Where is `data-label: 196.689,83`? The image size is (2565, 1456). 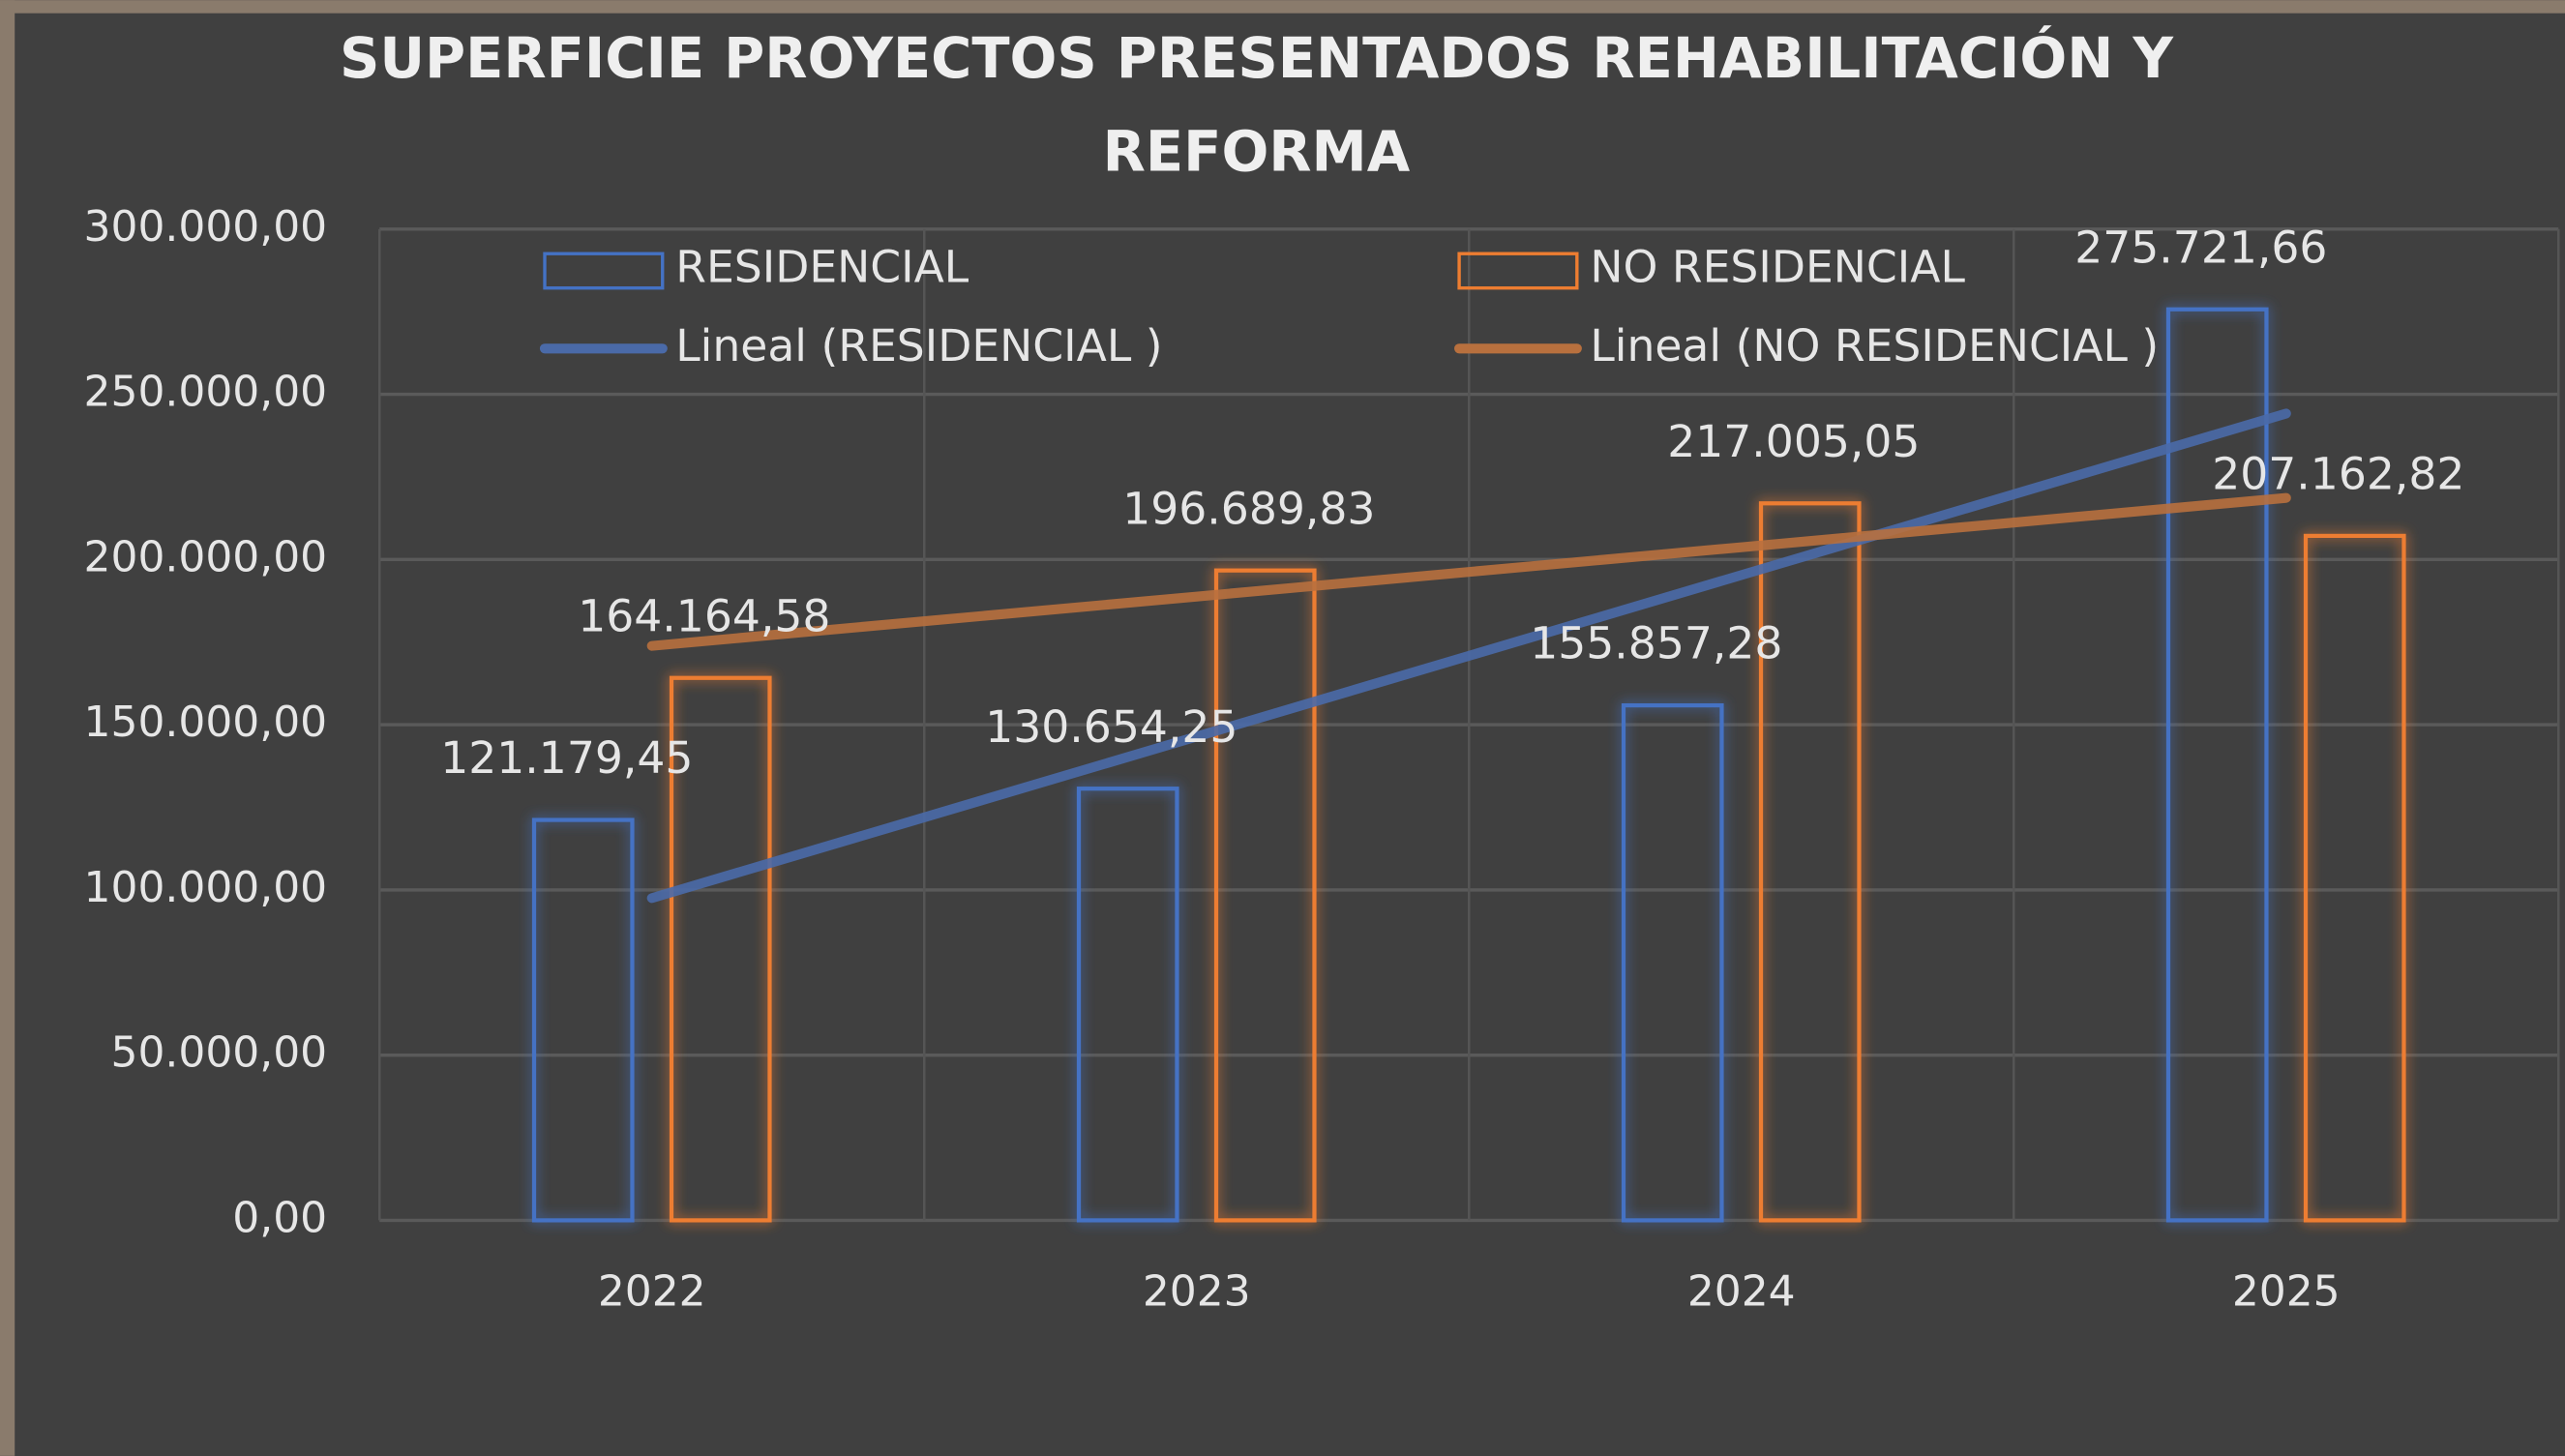
data-label: 196.689,83 is located at coordinates (1248, 509).